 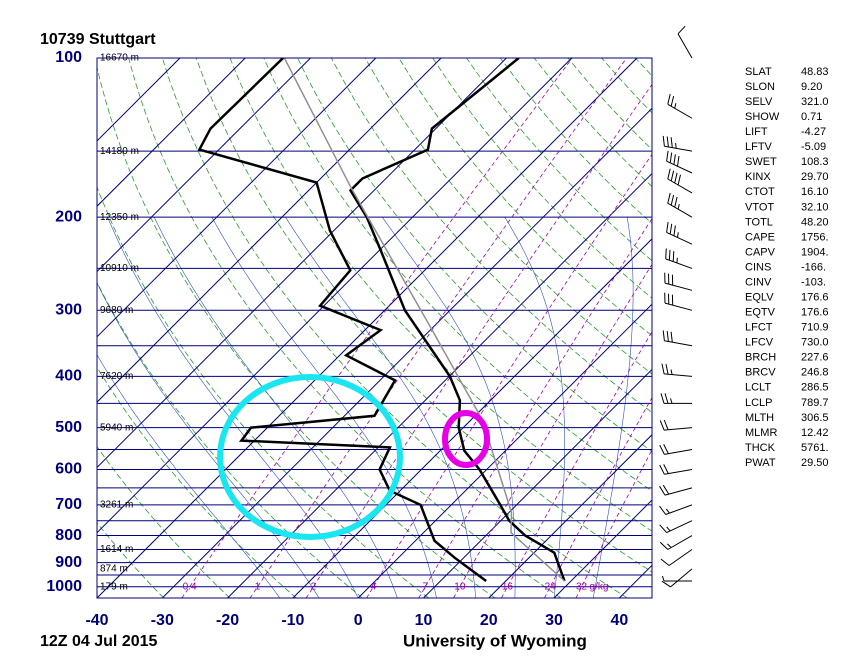 What do you see at coordinates (68, 216) in the screenshot?
I see `y-tick-label: 200` at bounding box center [68, 216].